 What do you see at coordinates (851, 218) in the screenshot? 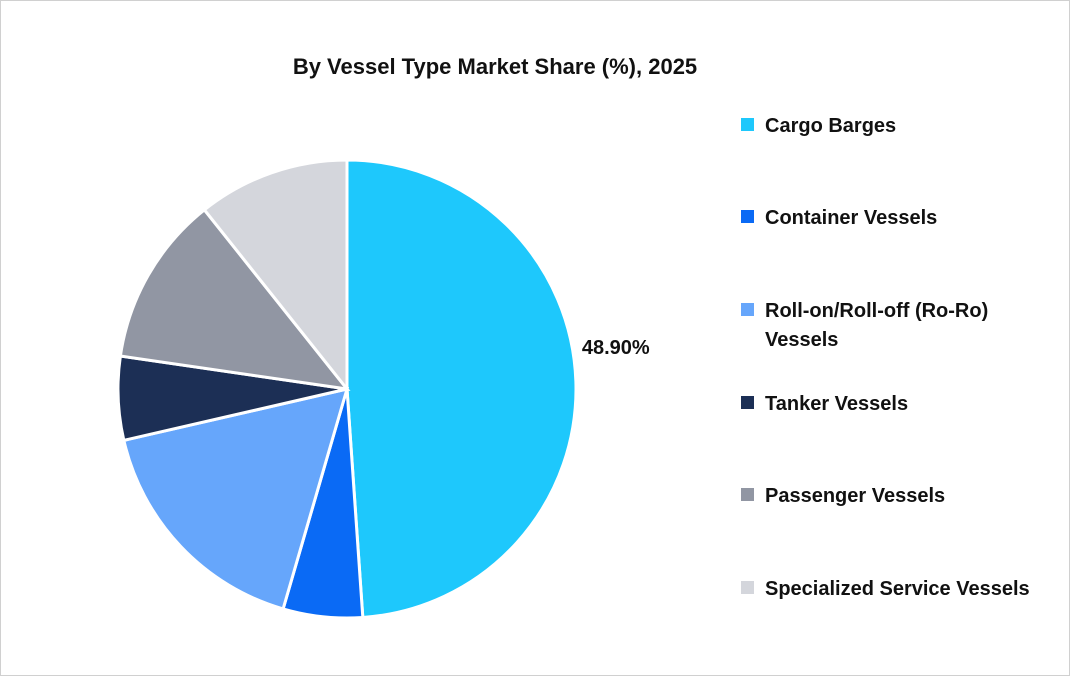
I see `legend-label: Container Vessels` at bounding box center [851, 218].